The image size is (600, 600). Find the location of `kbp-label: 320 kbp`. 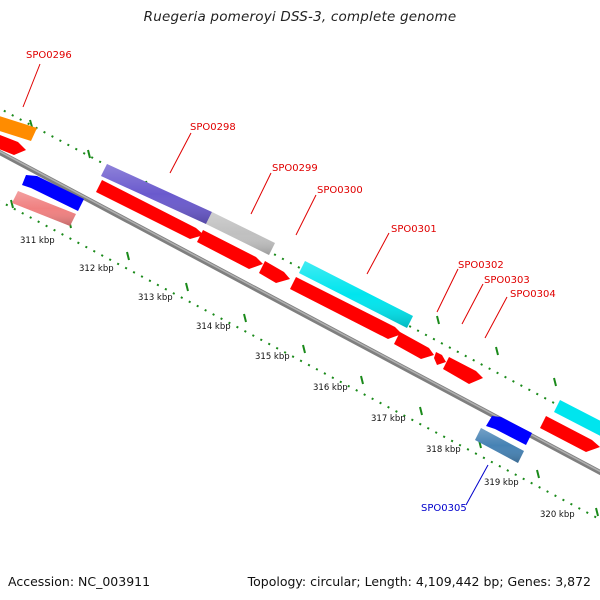

kbp-label: 320 kbp is located at coordinates (557, 515).